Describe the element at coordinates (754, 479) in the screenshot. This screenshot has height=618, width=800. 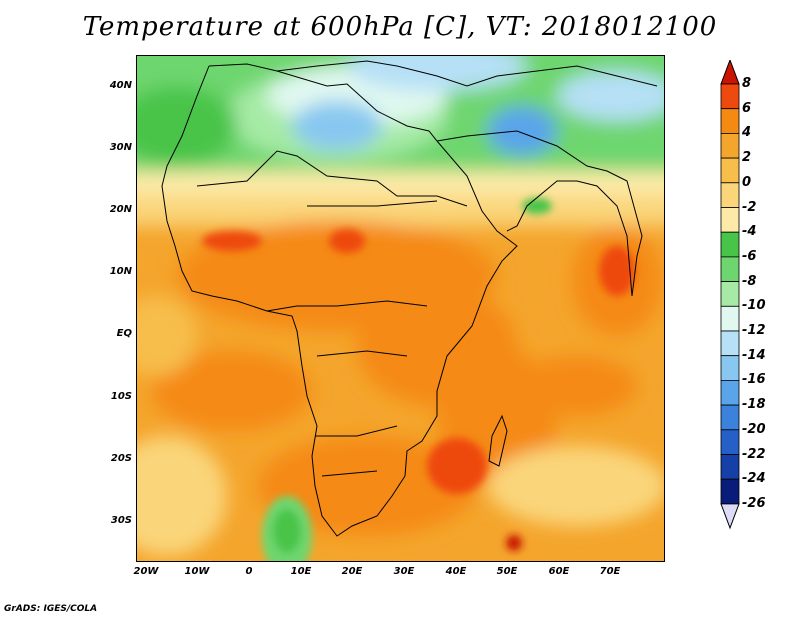
I see `colorbar-tick-label: -24` at that location.